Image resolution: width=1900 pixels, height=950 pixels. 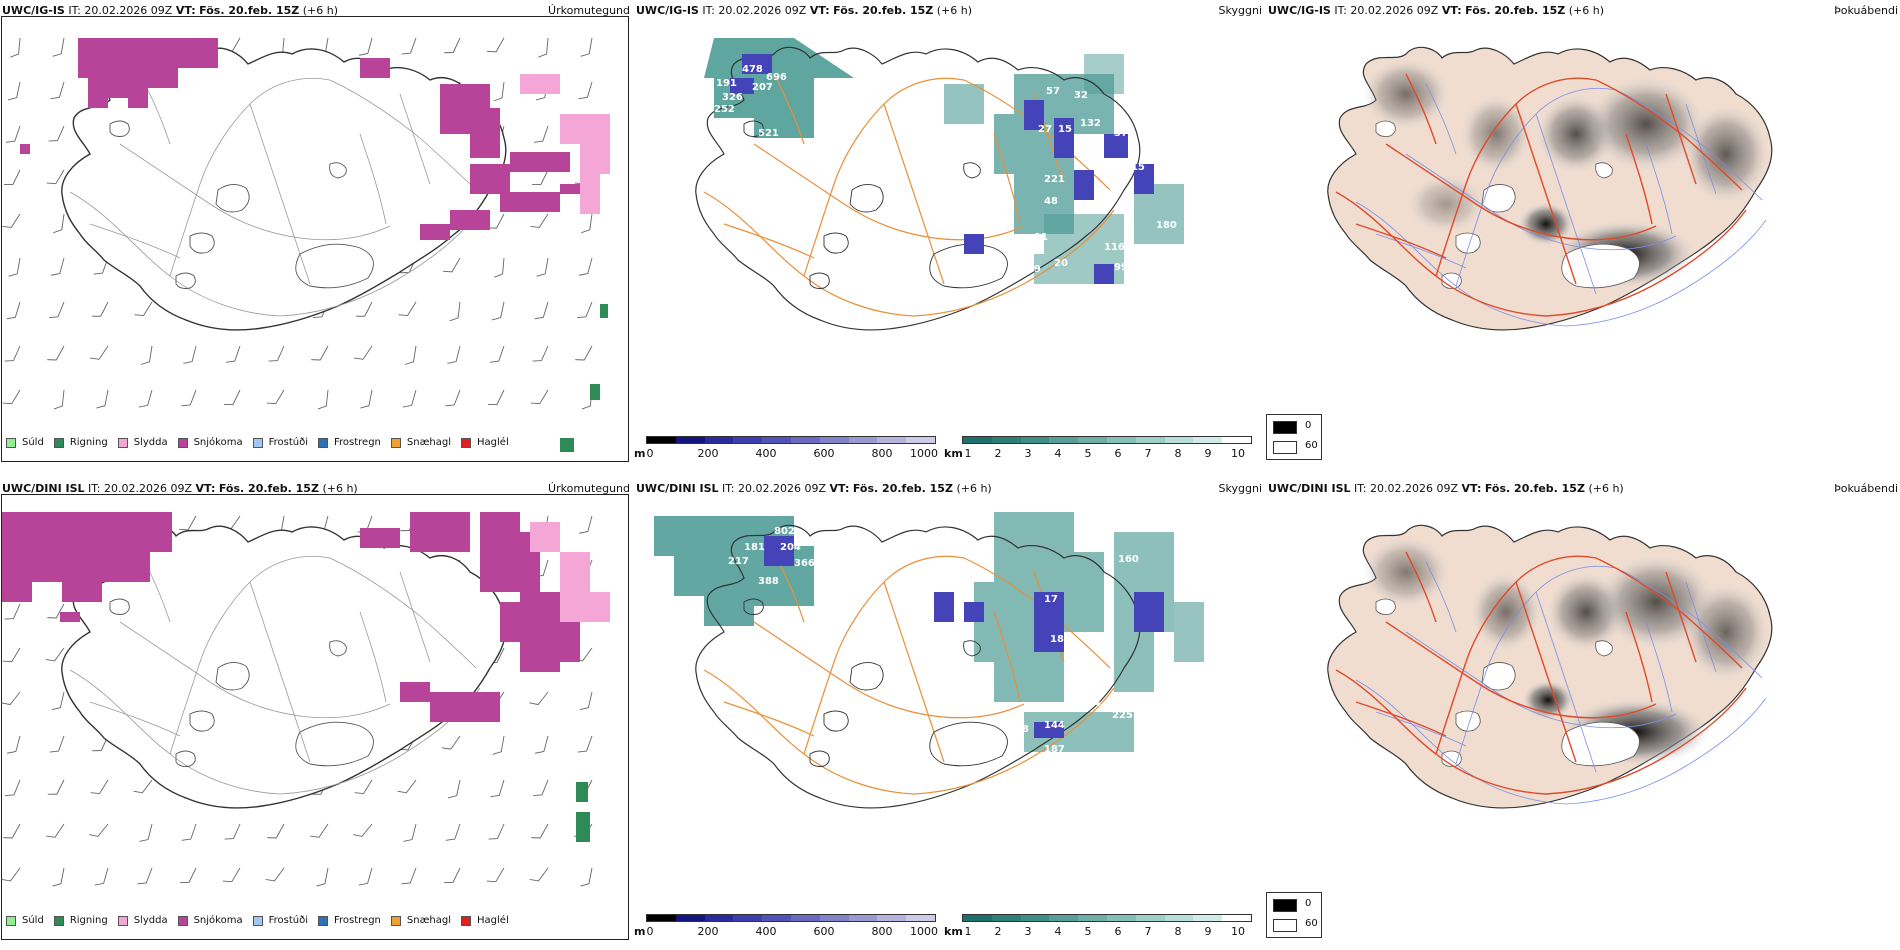 I want to click on tick-label: 0, so click(x=650, y=931).